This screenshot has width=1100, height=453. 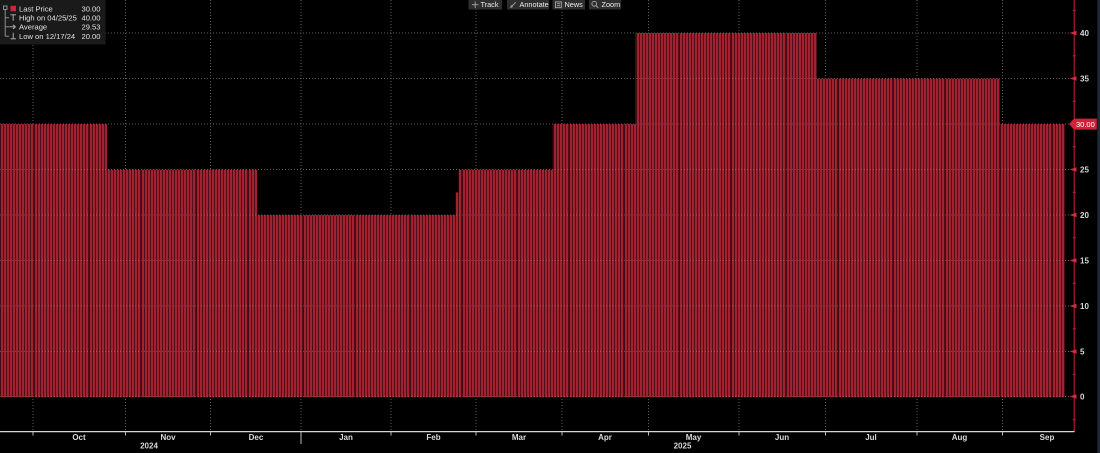 What do you see at coordinates (519, 437) in the screenshot?
I see `svg-text: Mar` at bounding box center [519, 437].